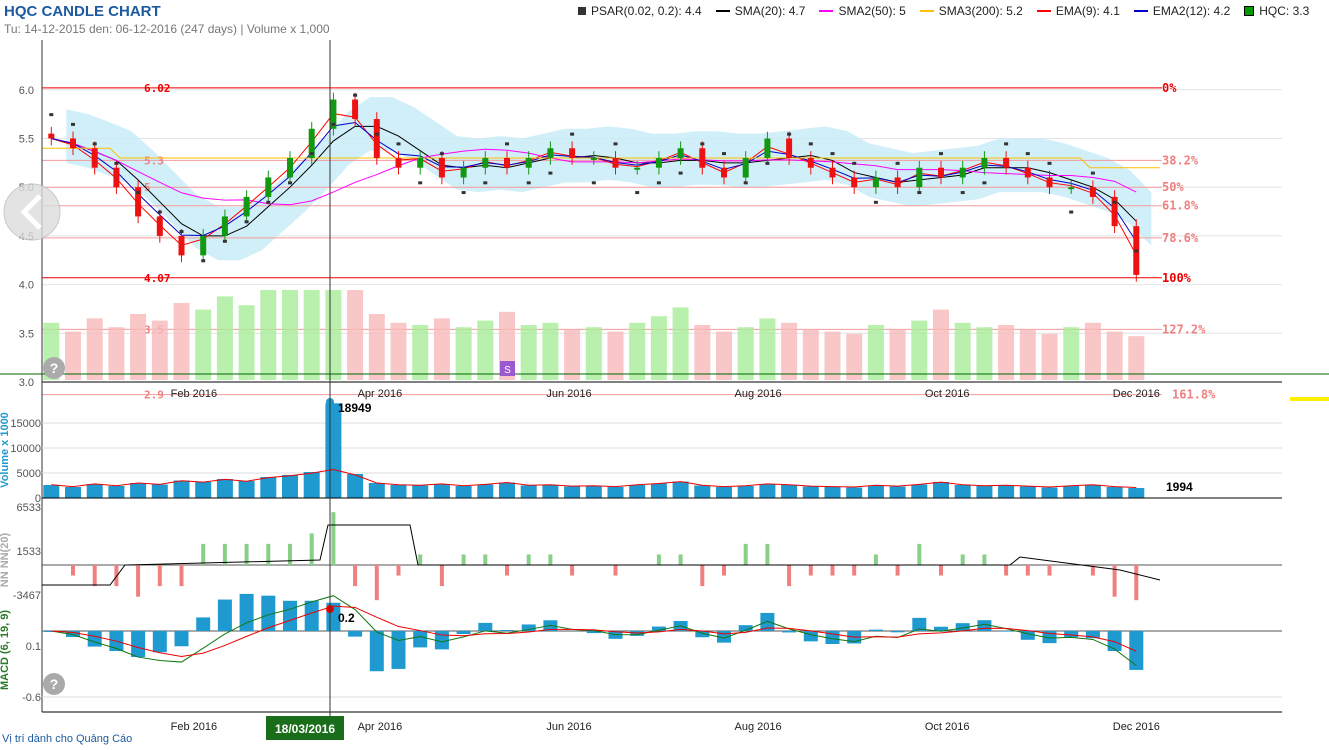 The image size is (1329, 750). I want to click on legend-item: EMA(9): 4.1, so click(1078, 11).